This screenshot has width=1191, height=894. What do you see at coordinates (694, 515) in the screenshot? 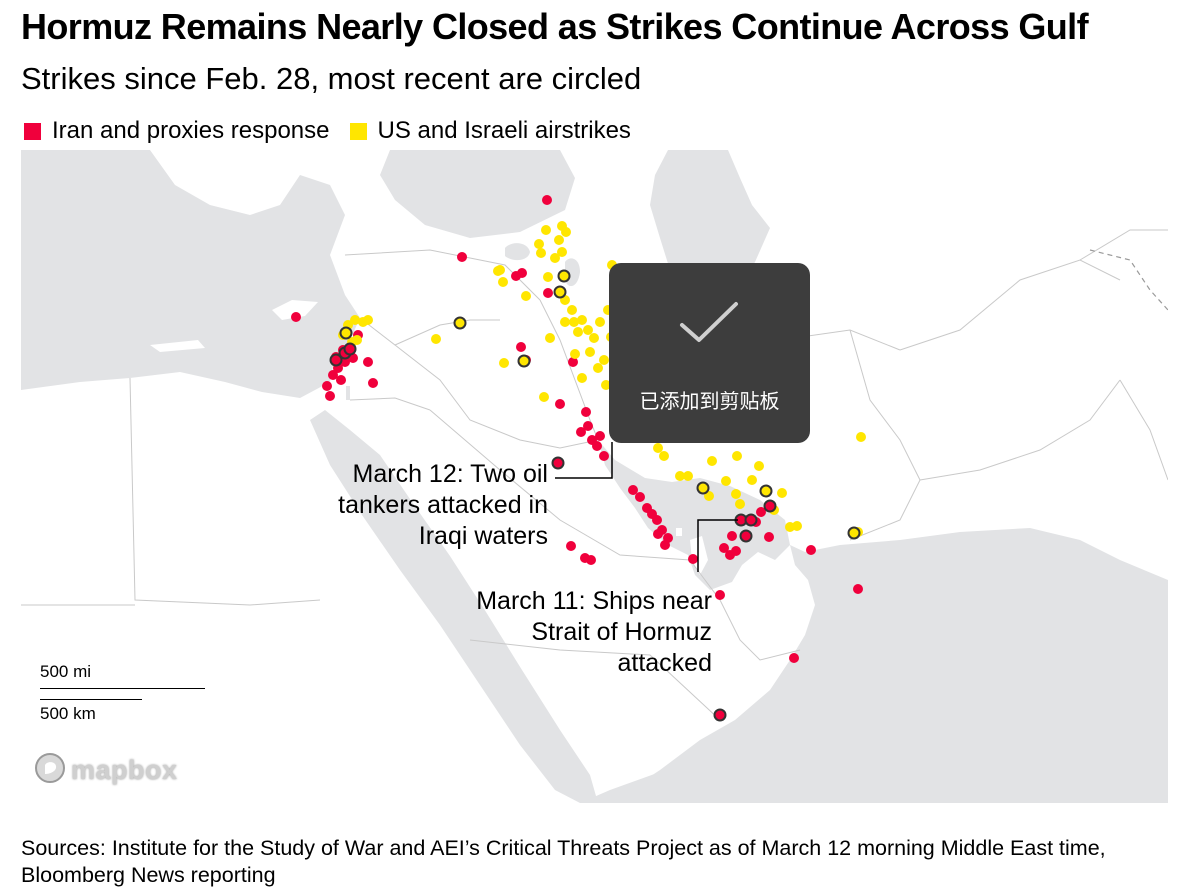
I see `persian-gulf` at bounding box center [694, 515].